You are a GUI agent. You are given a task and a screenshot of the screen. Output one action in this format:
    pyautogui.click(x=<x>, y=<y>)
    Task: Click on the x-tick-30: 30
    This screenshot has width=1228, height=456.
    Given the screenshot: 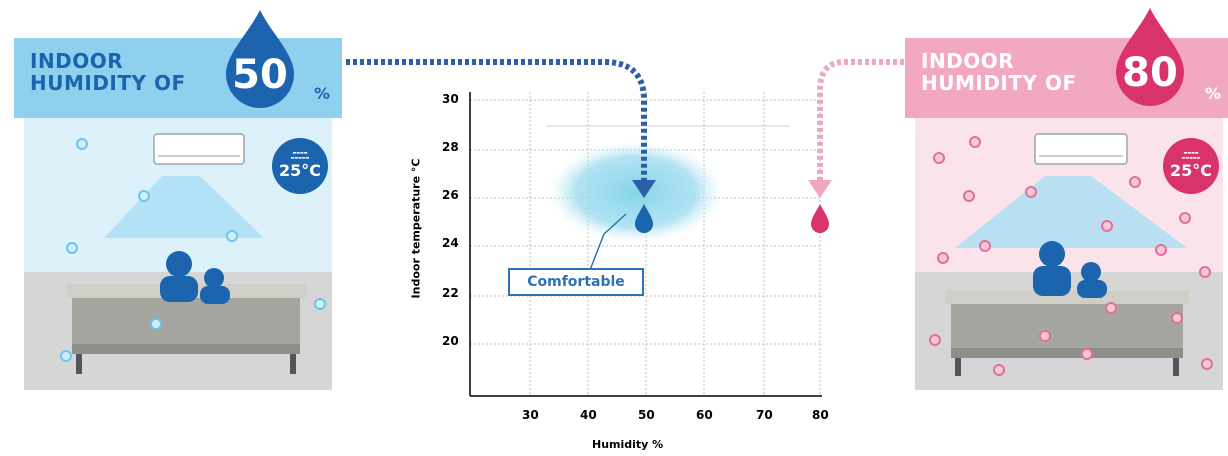 What is the action you would take?
    pyautogui.click(x=530, y=415)
    